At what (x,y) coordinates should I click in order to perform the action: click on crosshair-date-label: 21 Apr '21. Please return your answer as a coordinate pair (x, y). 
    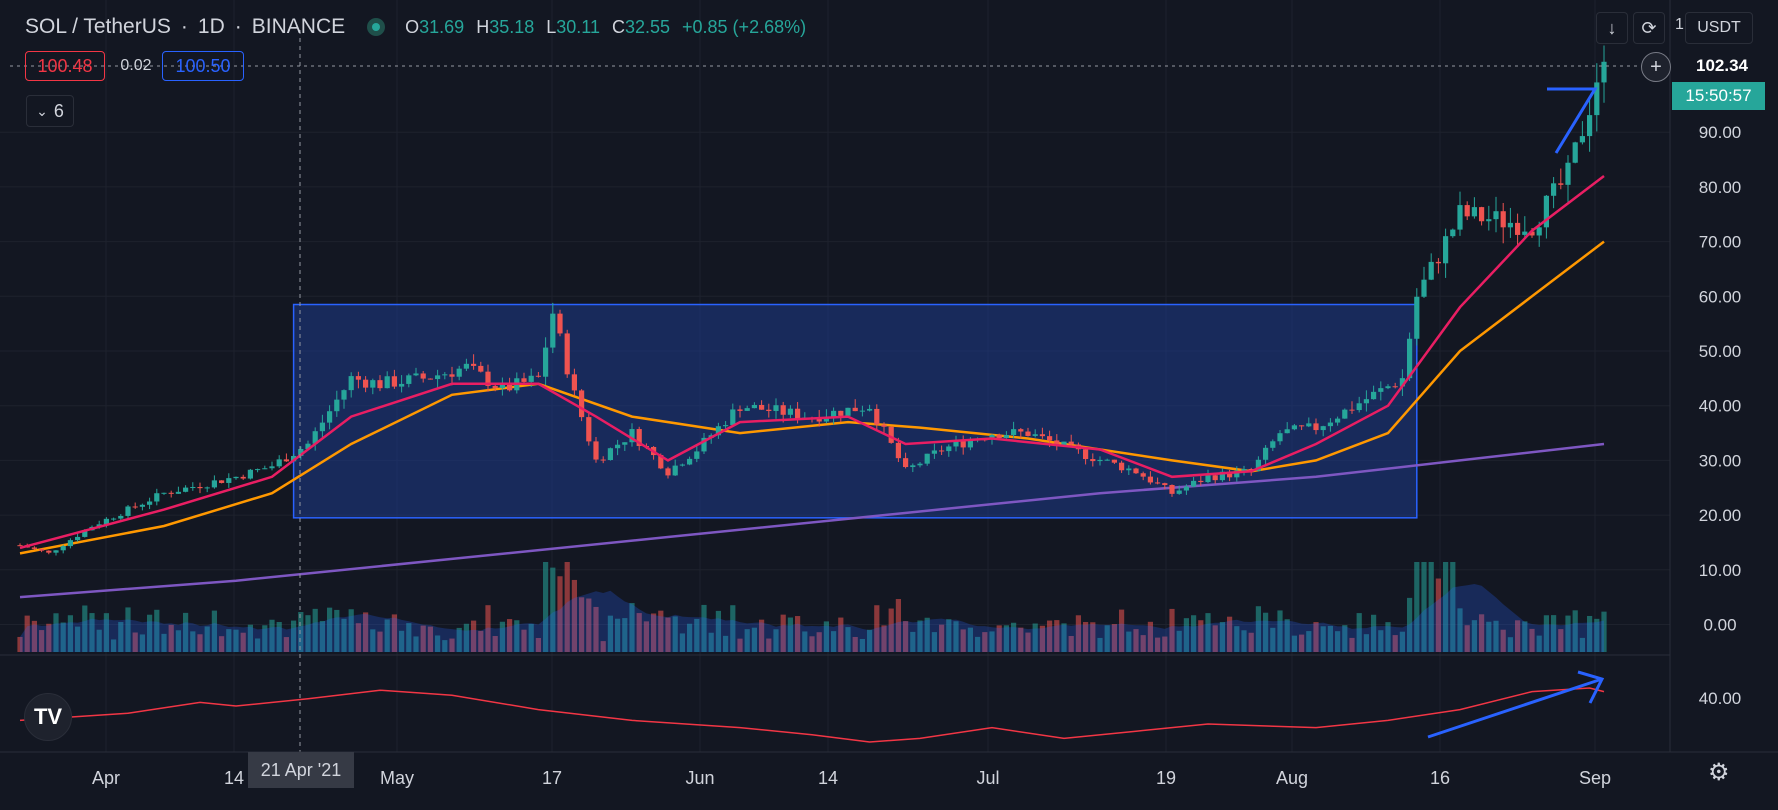
    Looking at the image, I should click on (301, 770).